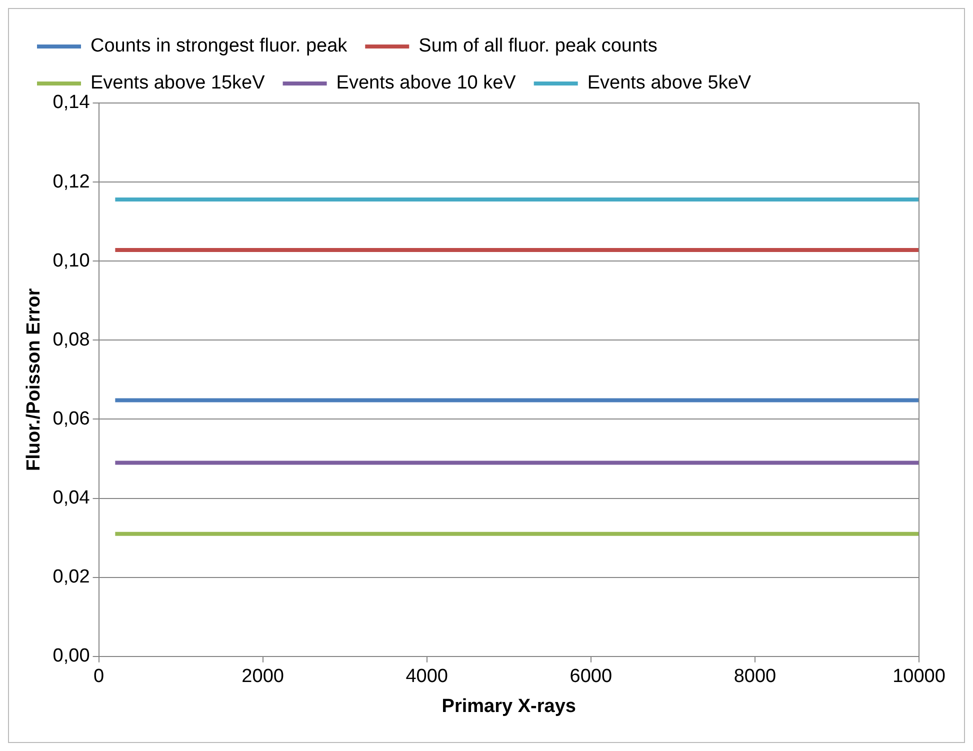  Describe the element at coordinates (71, 498) in the screenshot. I see `y-tick-label: 0,04` at that location.